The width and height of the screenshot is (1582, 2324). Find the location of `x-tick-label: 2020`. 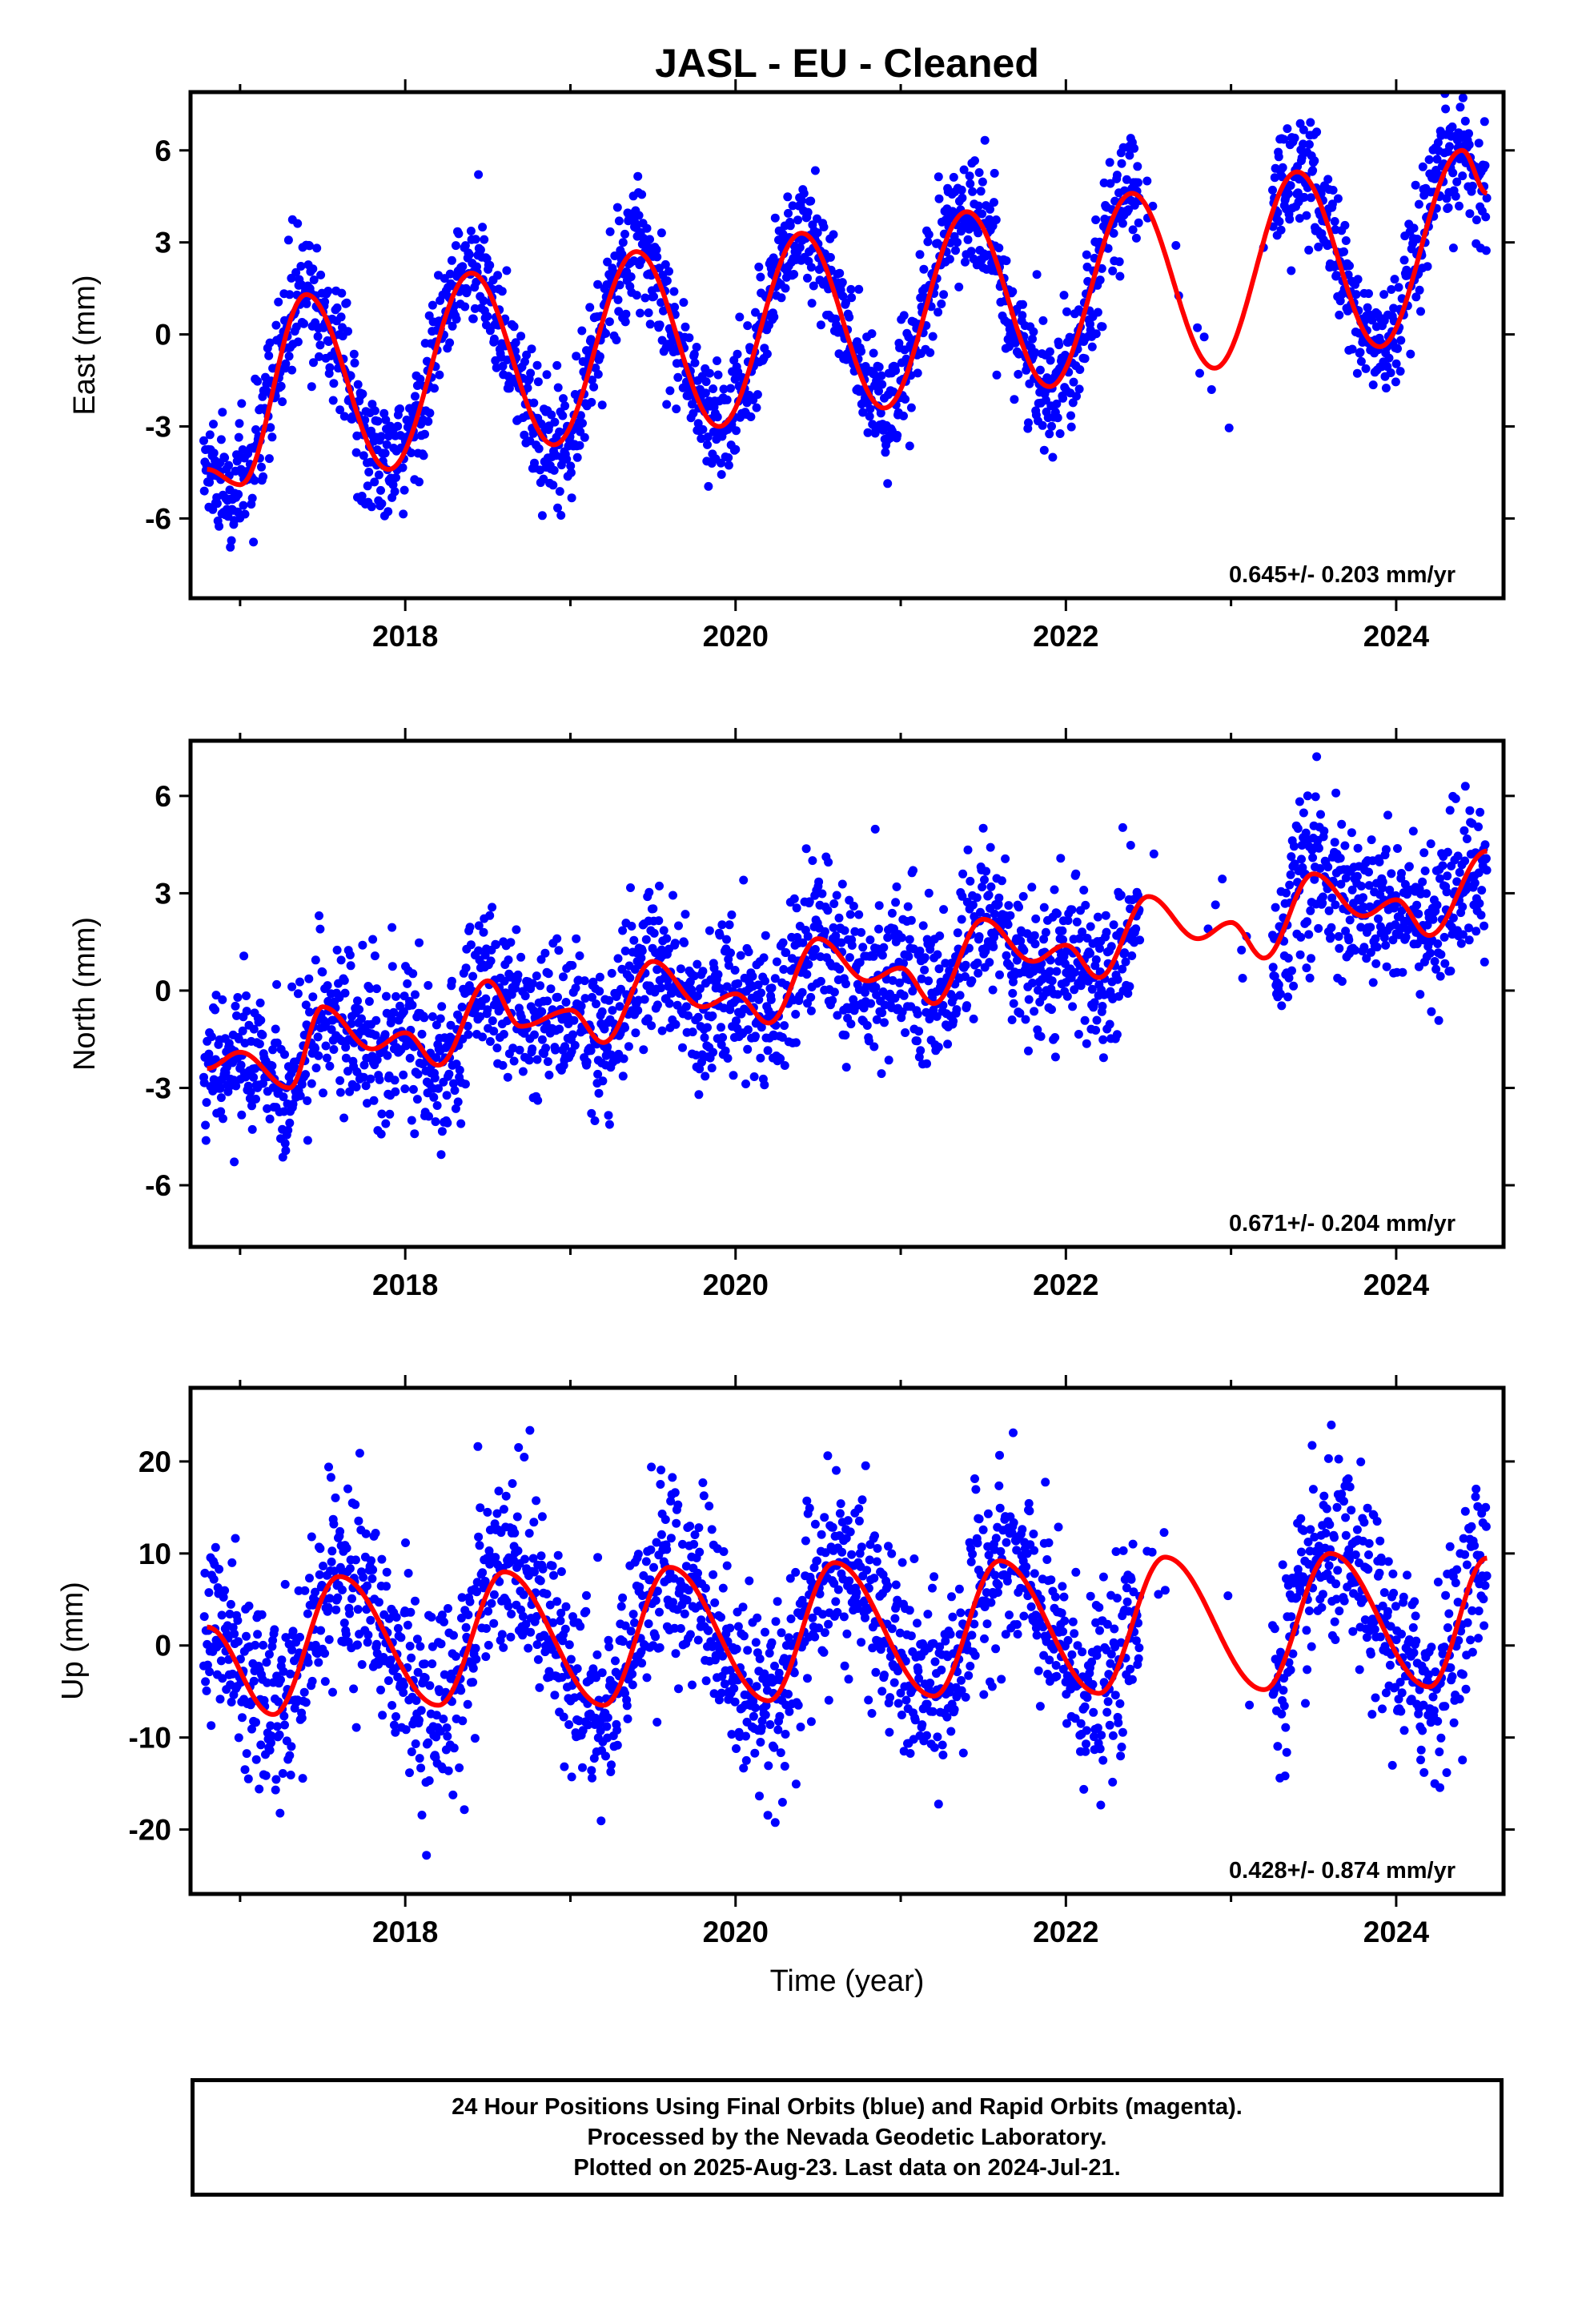

x-tick-label: 2020 is located at coordinates (736, 1285).